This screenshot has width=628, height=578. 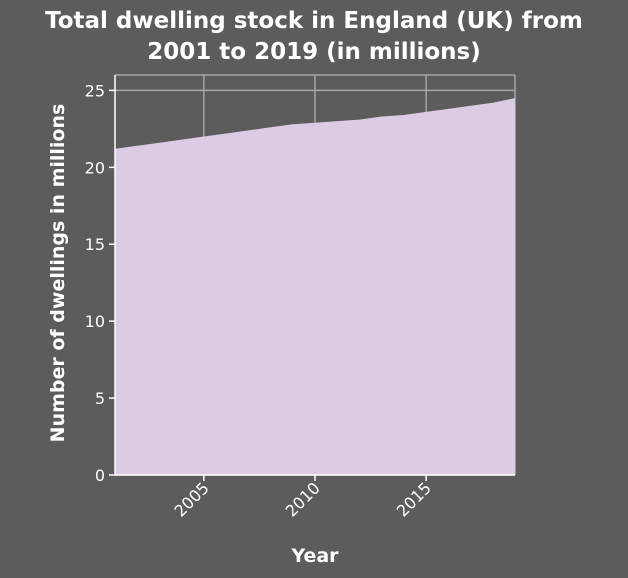 I want to click on y-tick-label: 25, so click(x=95, y=90).